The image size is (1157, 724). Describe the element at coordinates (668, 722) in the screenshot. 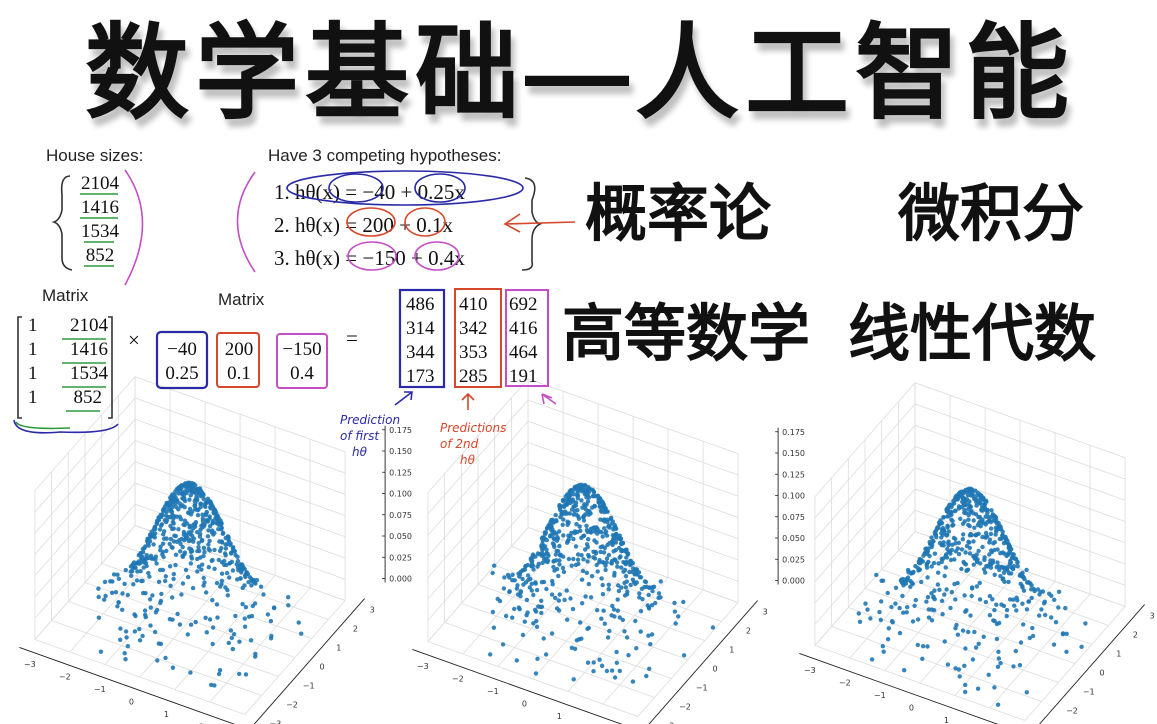

I see `y-tick-label: −3` at that location.